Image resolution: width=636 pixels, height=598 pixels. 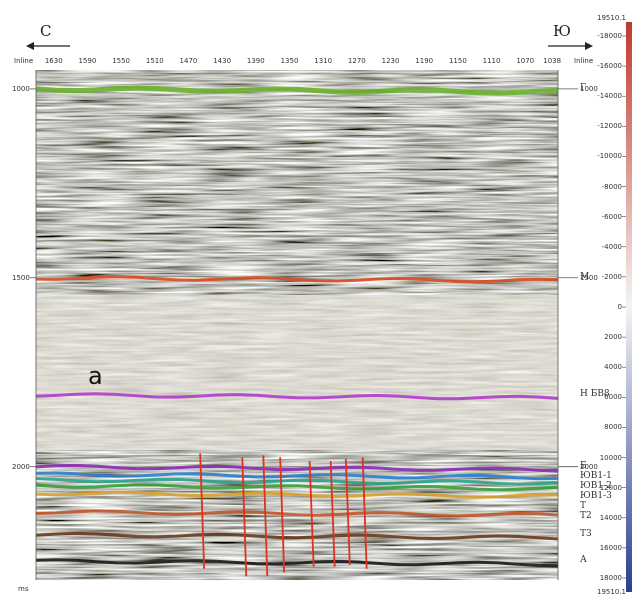 What do you see at coordinates (21, 88) in the screenshot?
I see `y-tick-label: 1000` at bounding box center [21, 88].